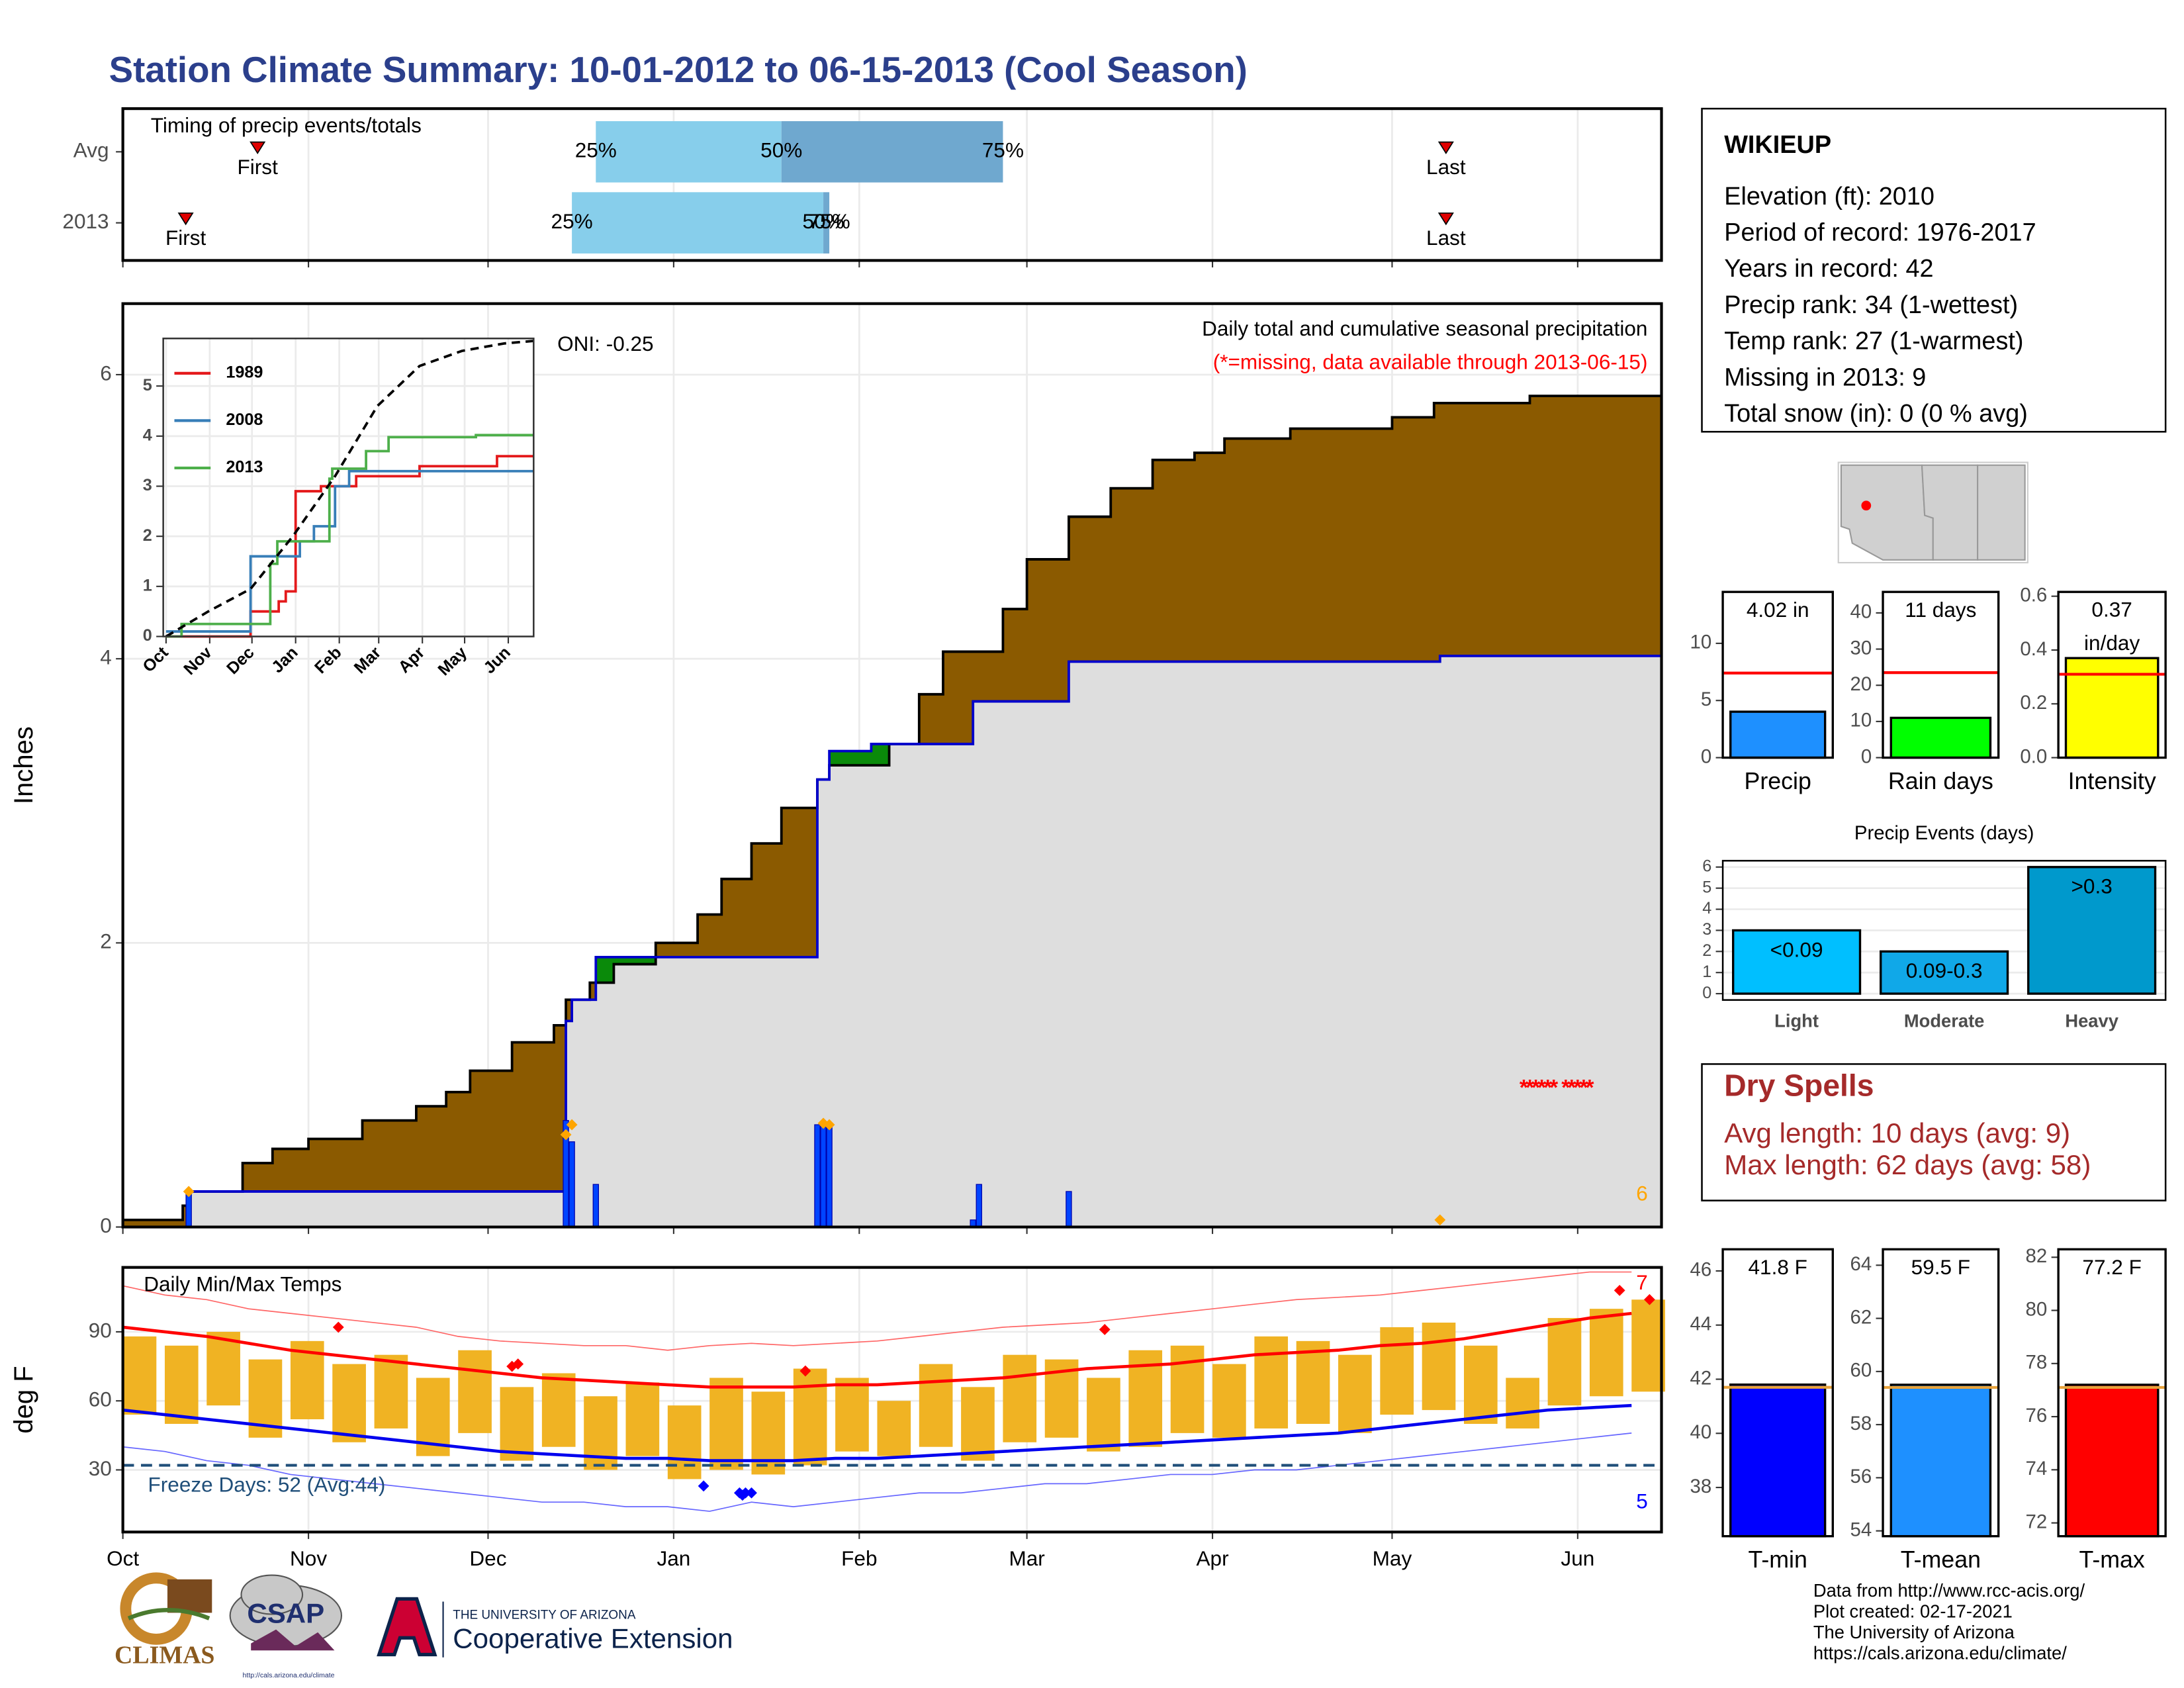  Describe the element at coordinates (1777, 1267) in the screenshot. I see `value-label: 41.8 F` at that location.